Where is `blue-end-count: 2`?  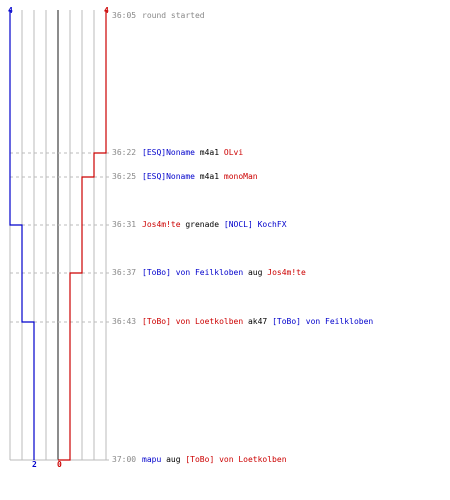
blue-end-count: 2 is located at coordinates (34, 464).